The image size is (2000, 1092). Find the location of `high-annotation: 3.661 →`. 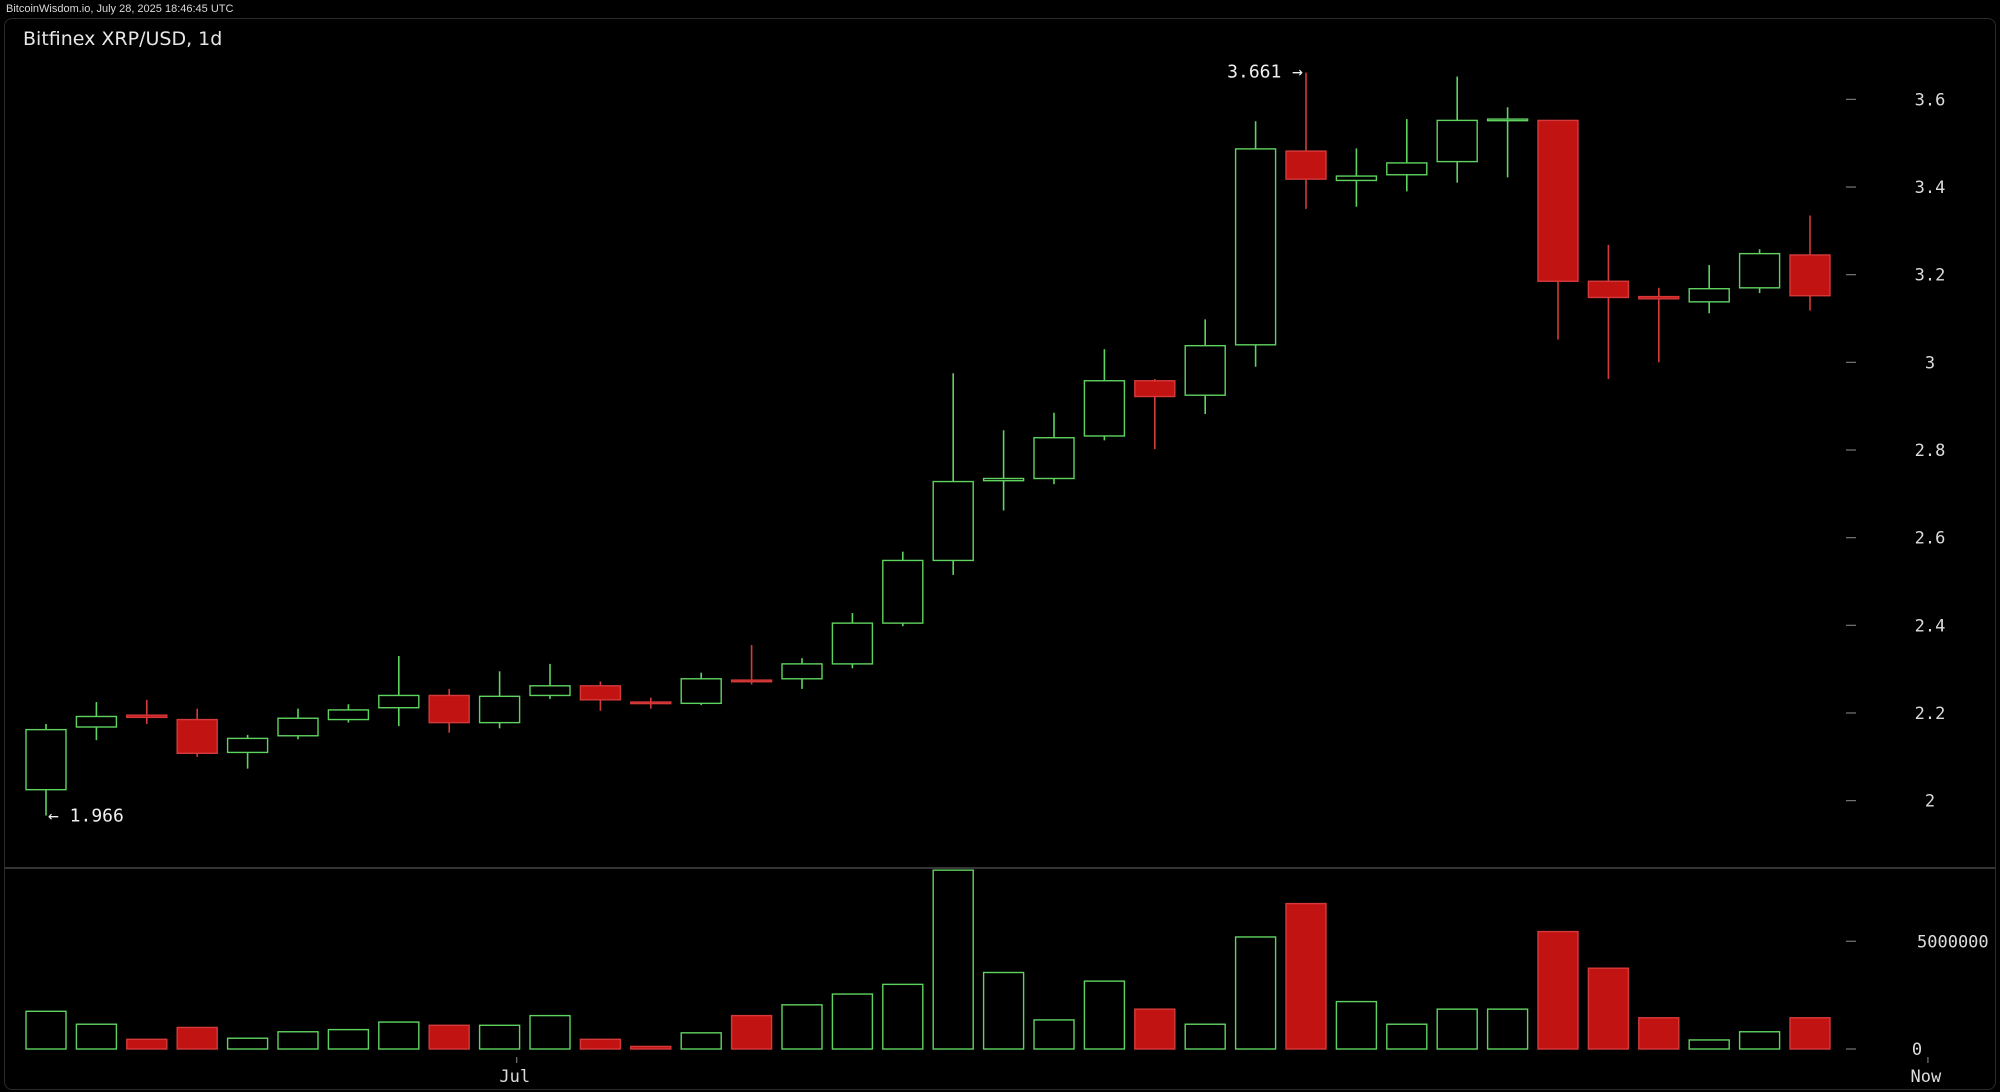

high-annotation: 3.661 → is located at coordinates (1265, 72).